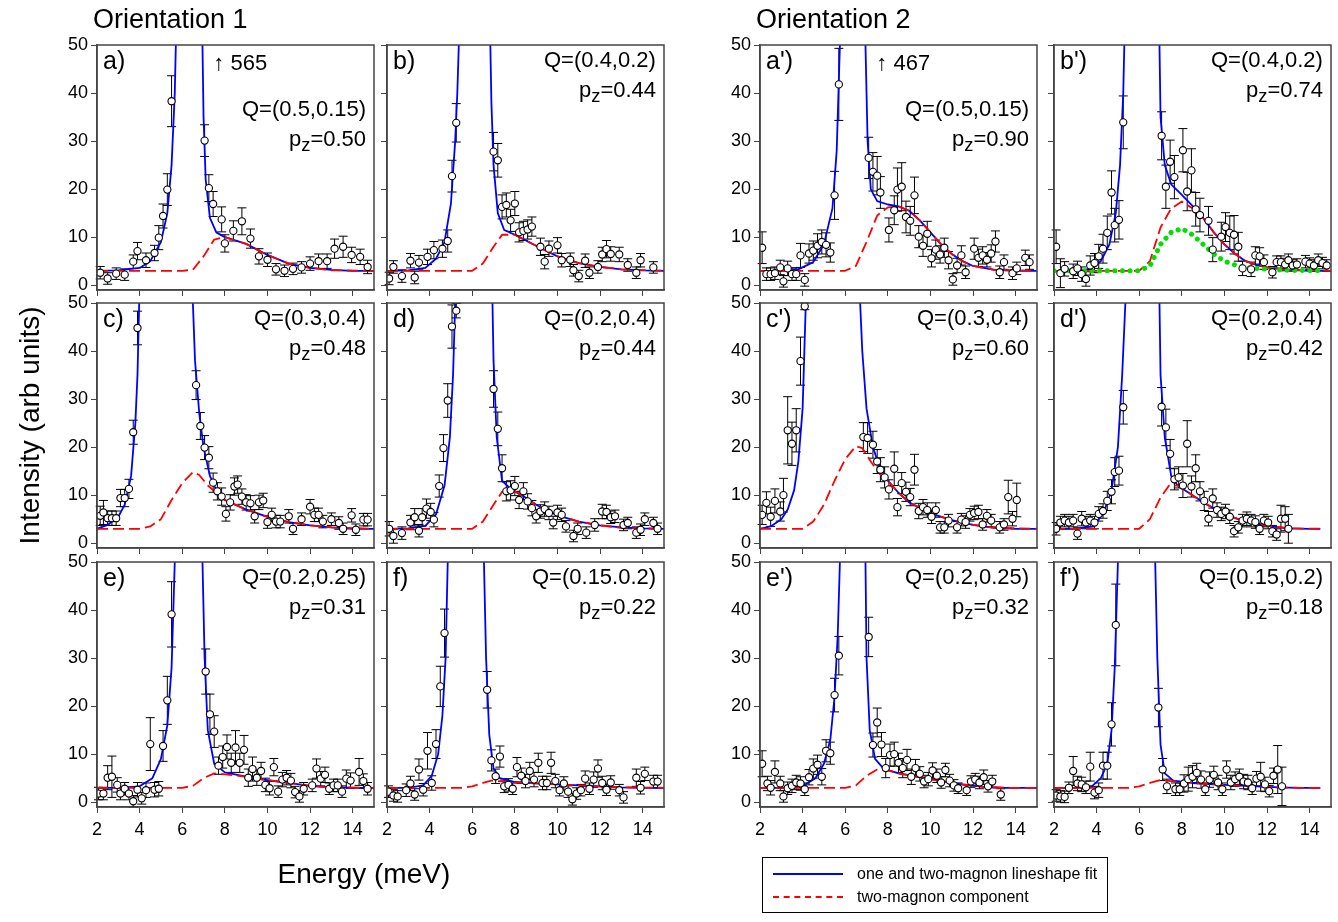 The height and width of the screenshot is (922, 1338). I want to click on chart-title: Orientation 1, so click(170, 19).